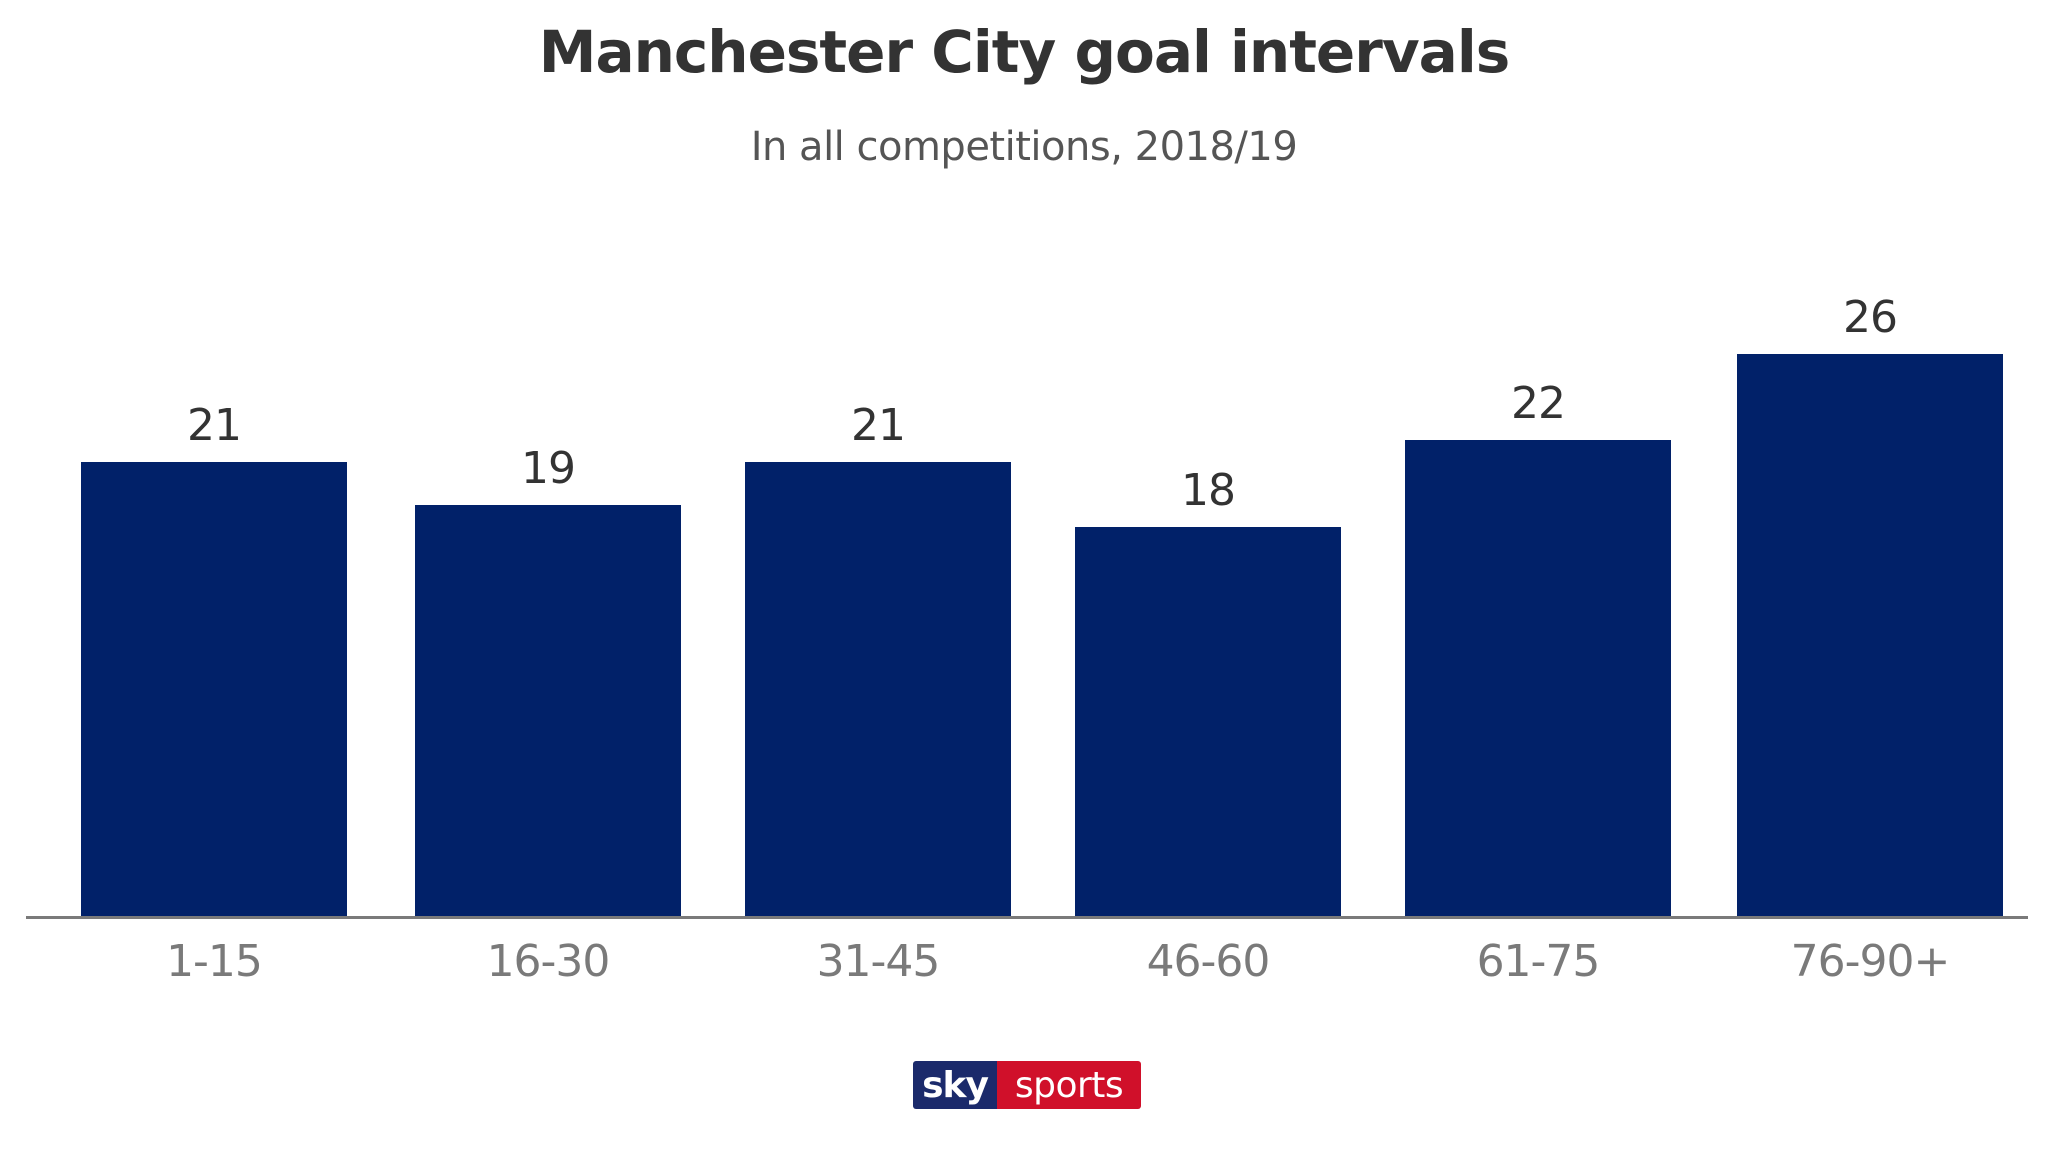  What do you see at coordinates (1870, 317) in the screenshot?
I see `bar-value-76-90-plus: 26` at bounding box center [1870, 317].